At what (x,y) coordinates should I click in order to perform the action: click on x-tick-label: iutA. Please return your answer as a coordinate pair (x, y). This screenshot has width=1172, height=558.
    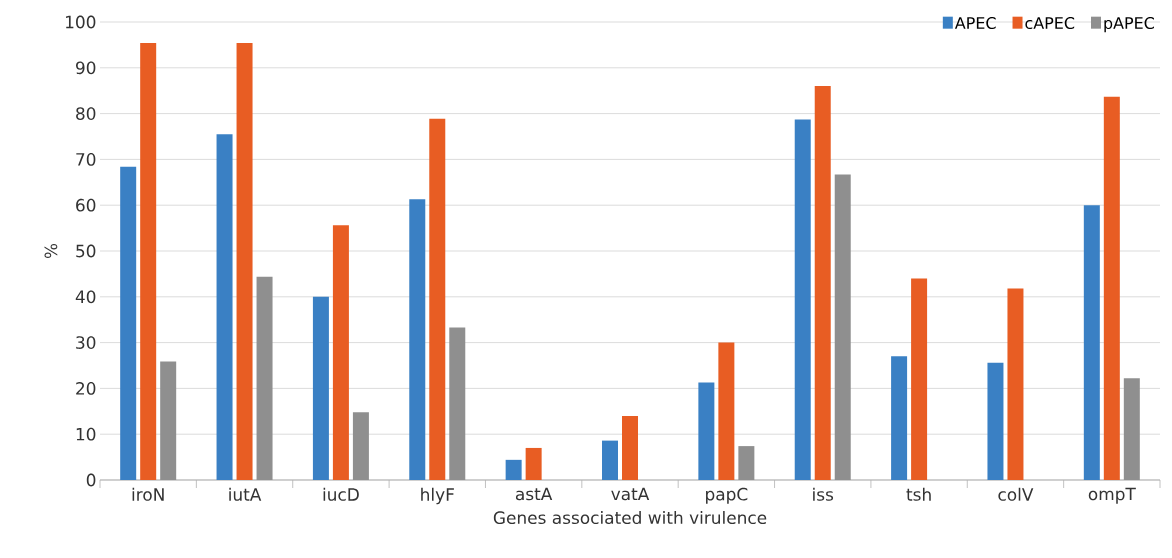
    Looking at the image, I should click on (245, 494).